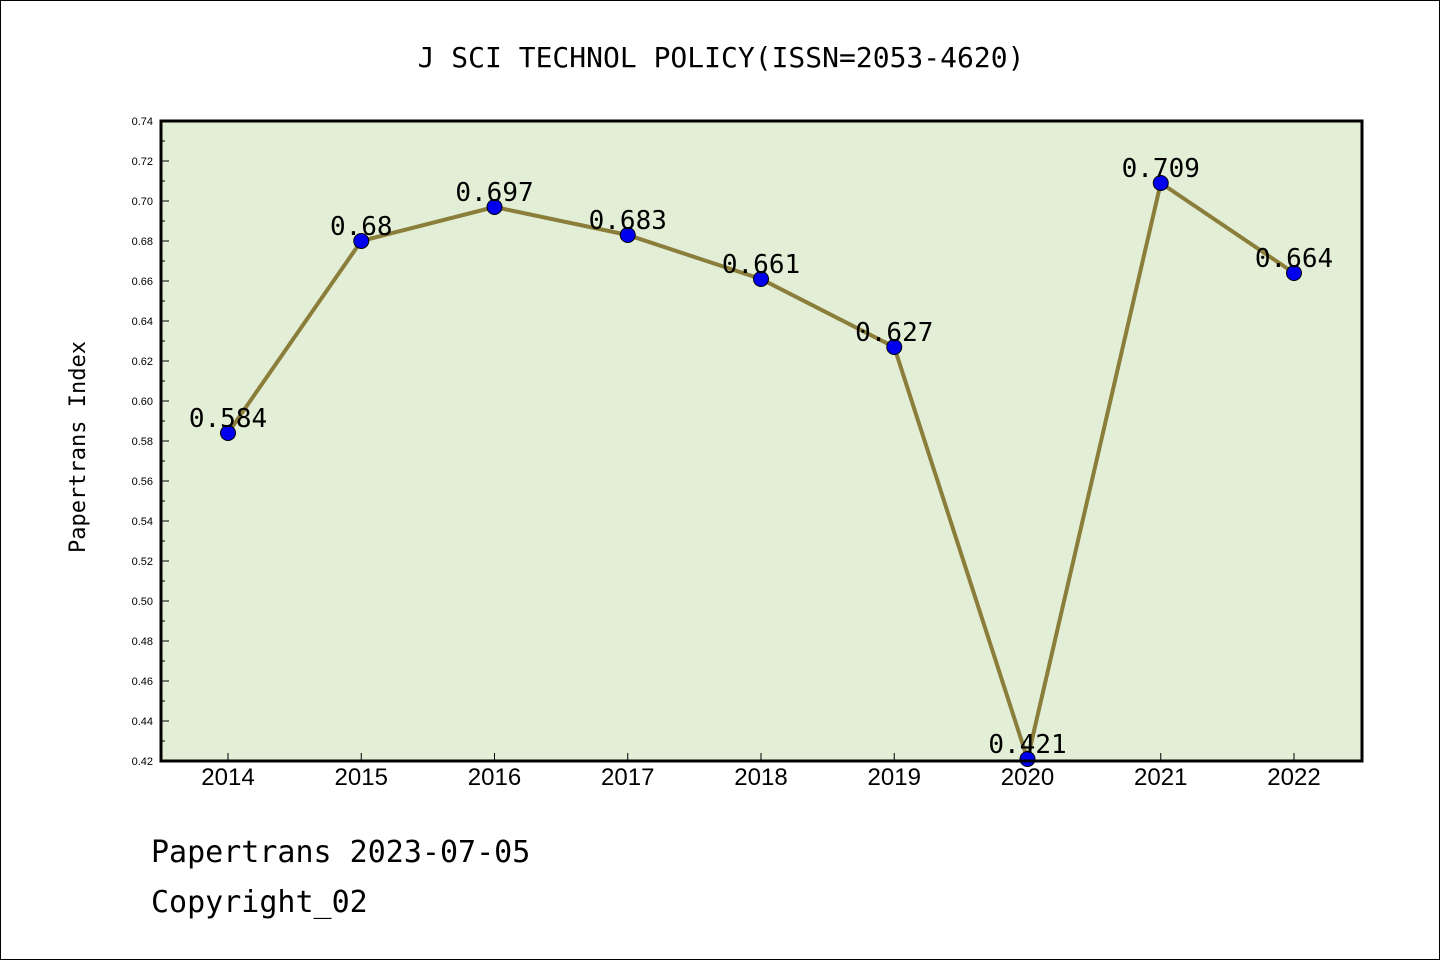 Image resolution: width=1440 pixels, height=960 pixels. I want to click on y-tick-label: 0.66, so click(142, 282).